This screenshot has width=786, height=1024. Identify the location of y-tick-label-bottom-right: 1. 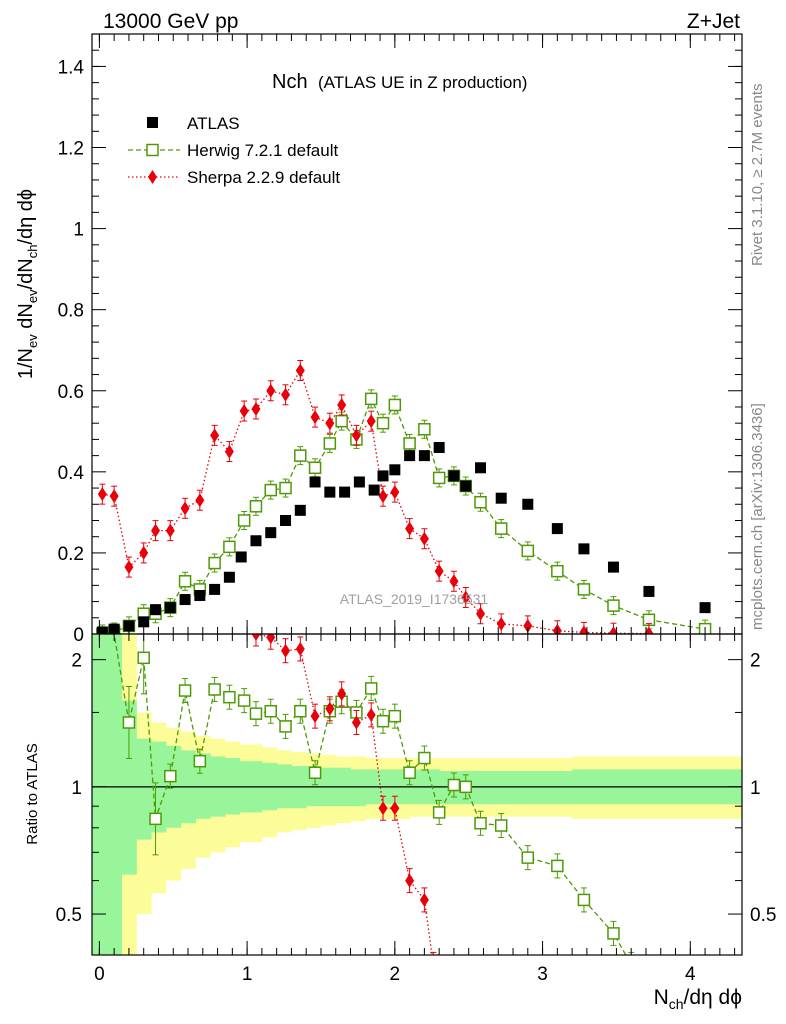
(755, 788).